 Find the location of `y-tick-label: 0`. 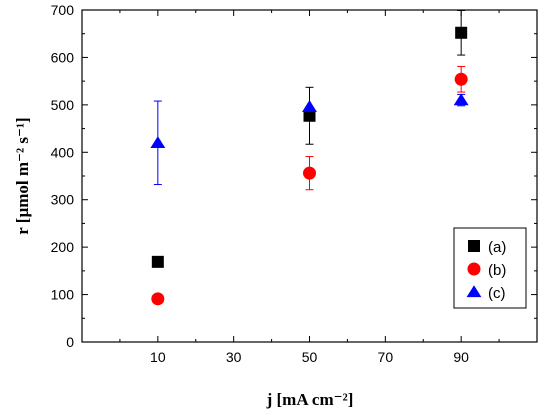

y-tick-label: 0 is located at coordinates (70, 342).